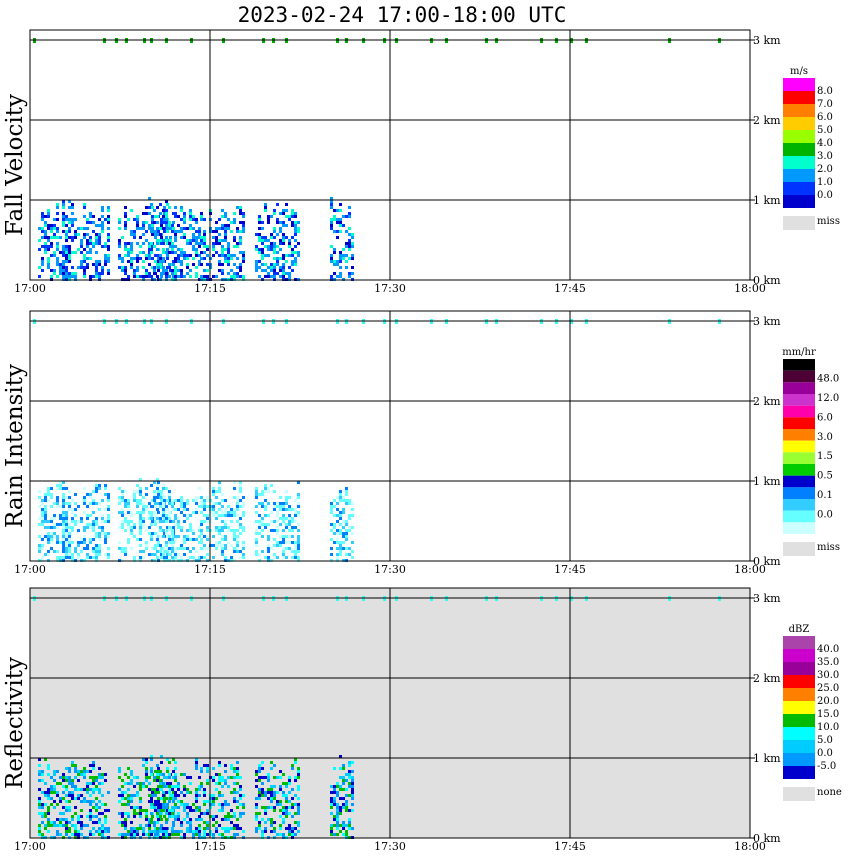  Describe the element at coordinates (750, 846) in the screenshot. I see `time-tick-label: 18:00` at that location.